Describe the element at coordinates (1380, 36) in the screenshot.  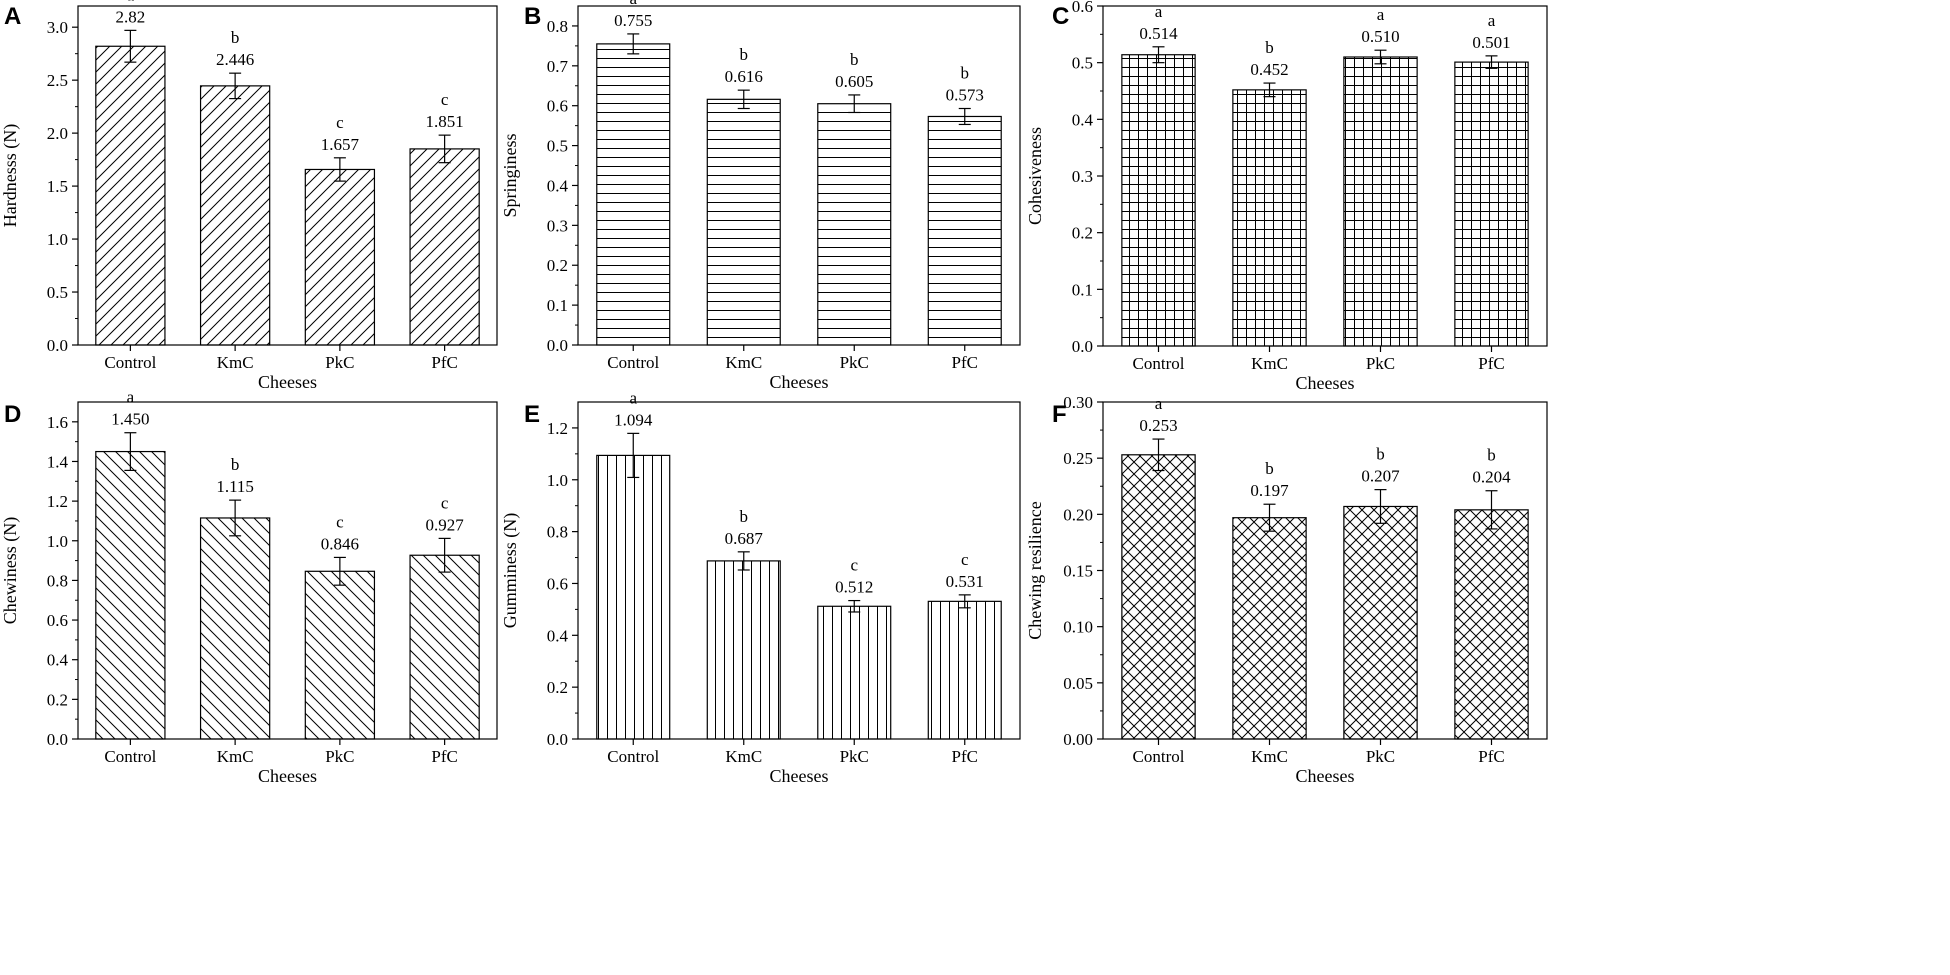
I see `data-label: 0.510` at that location.